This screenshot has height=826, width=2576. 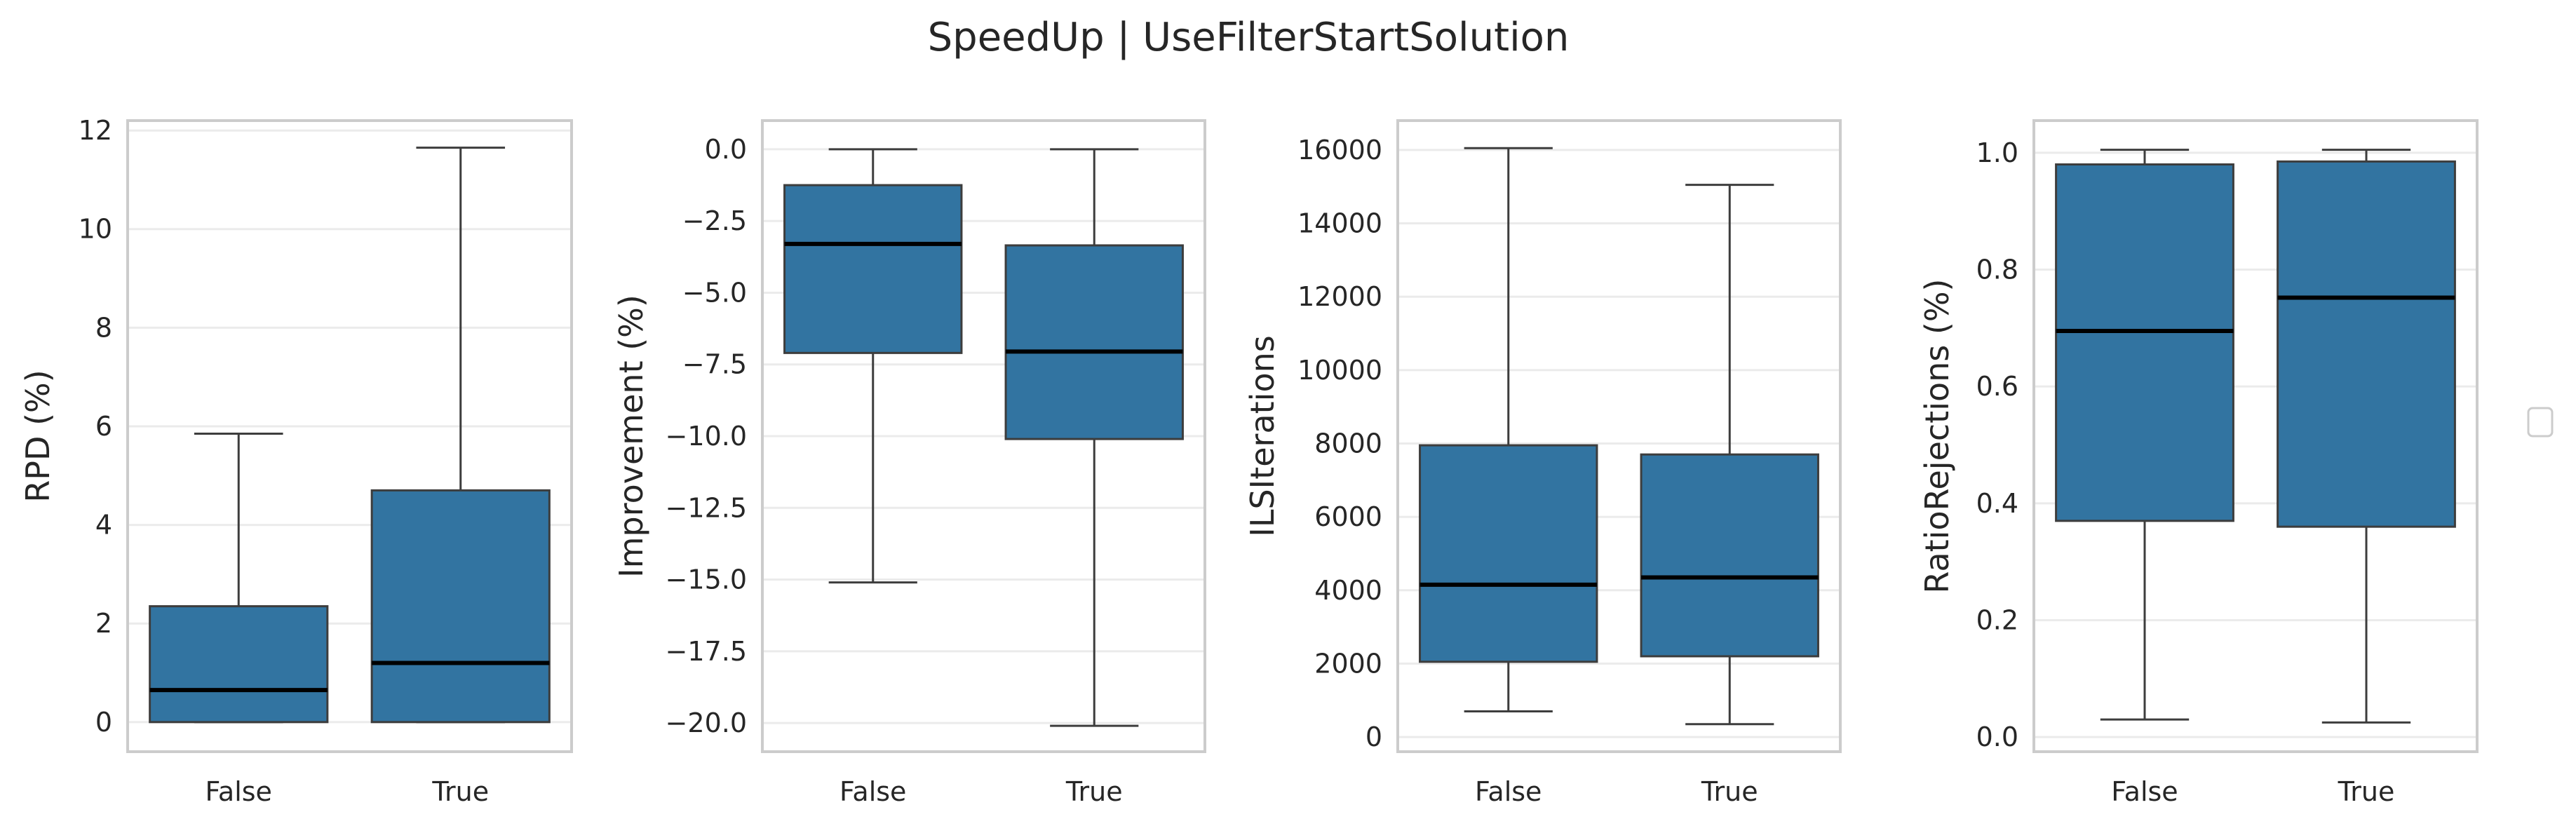 What do you see at coordinates (706, 507) in the screenshot?
I see `y-tick-label: −12.5` at bounding box center [706, 507].